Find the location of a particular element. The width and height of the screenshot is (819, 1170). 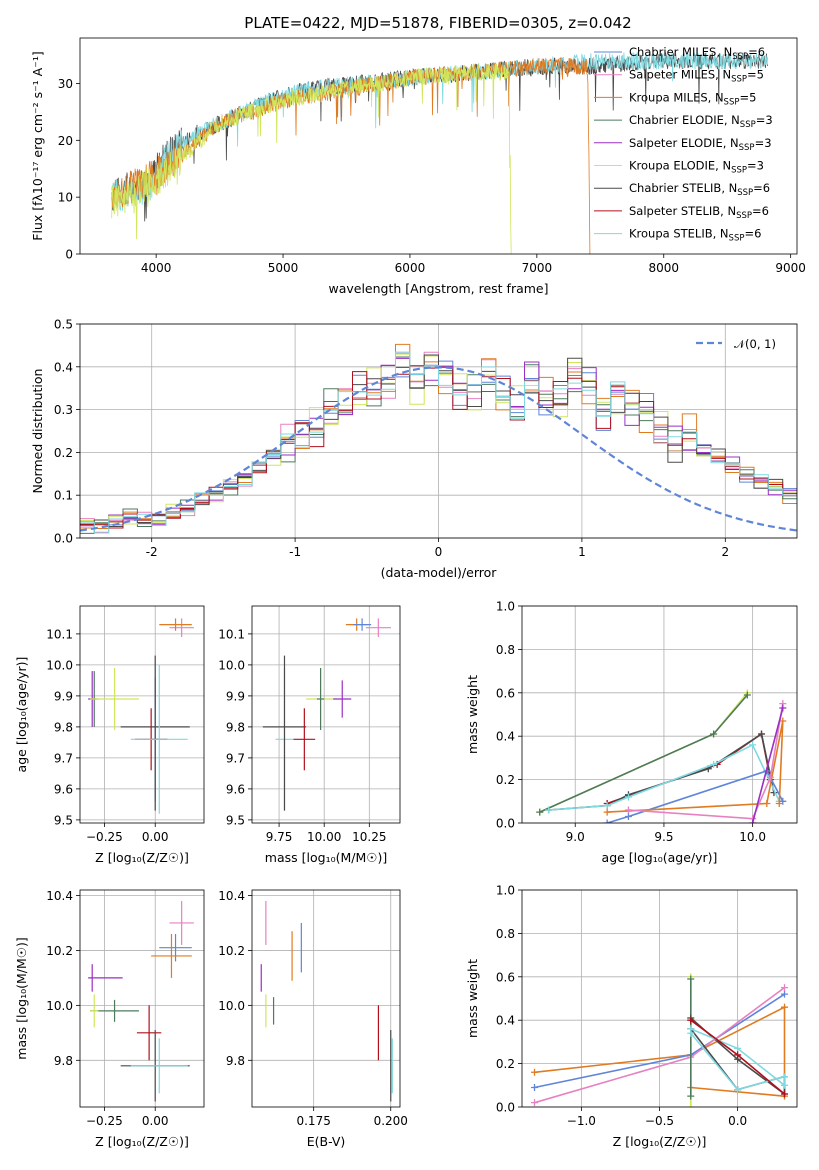

residuals-ytick-label: 0.3 is located at coordinates (63, 410).